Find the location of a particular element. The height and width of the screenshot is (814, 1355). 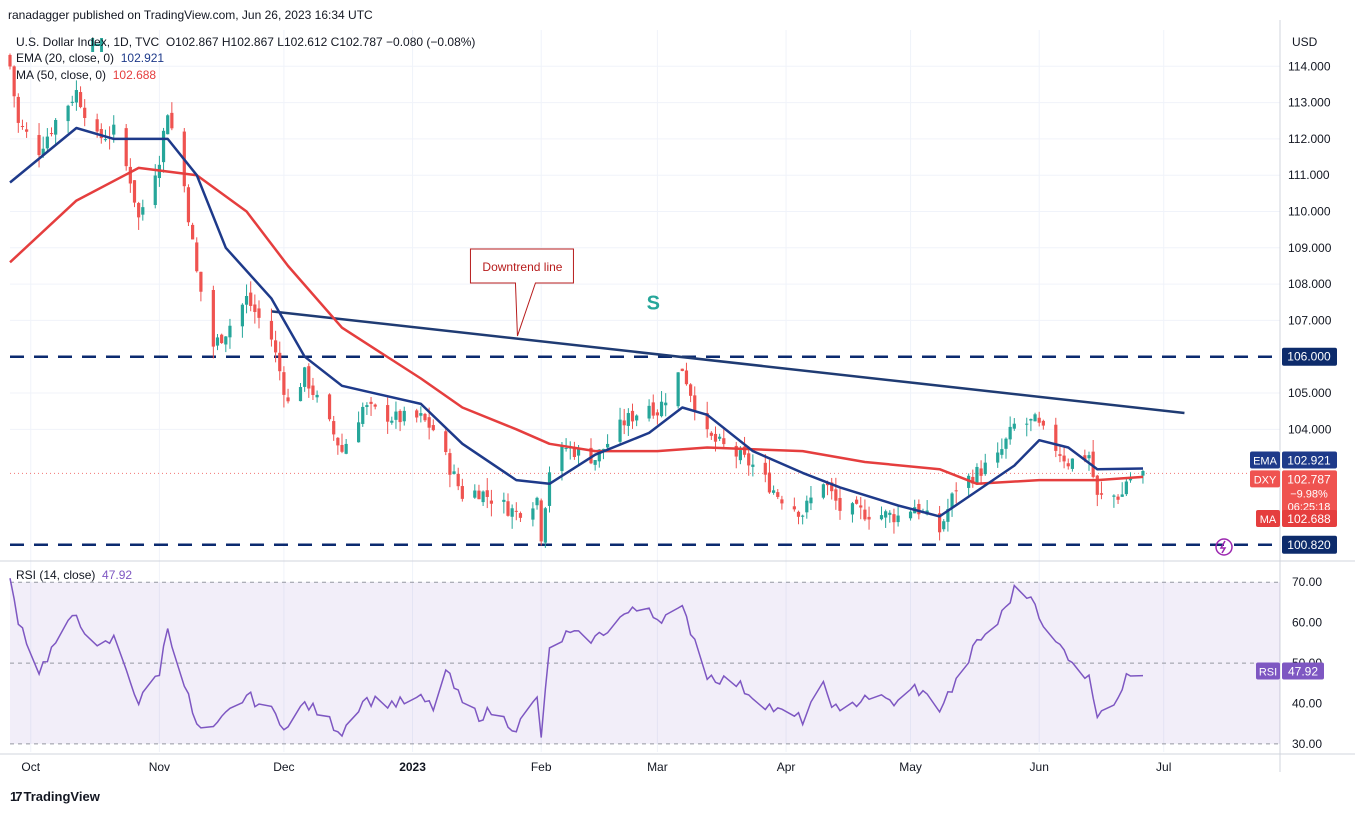

price-tick: 112.000 is located at coordinates (1309, 139).